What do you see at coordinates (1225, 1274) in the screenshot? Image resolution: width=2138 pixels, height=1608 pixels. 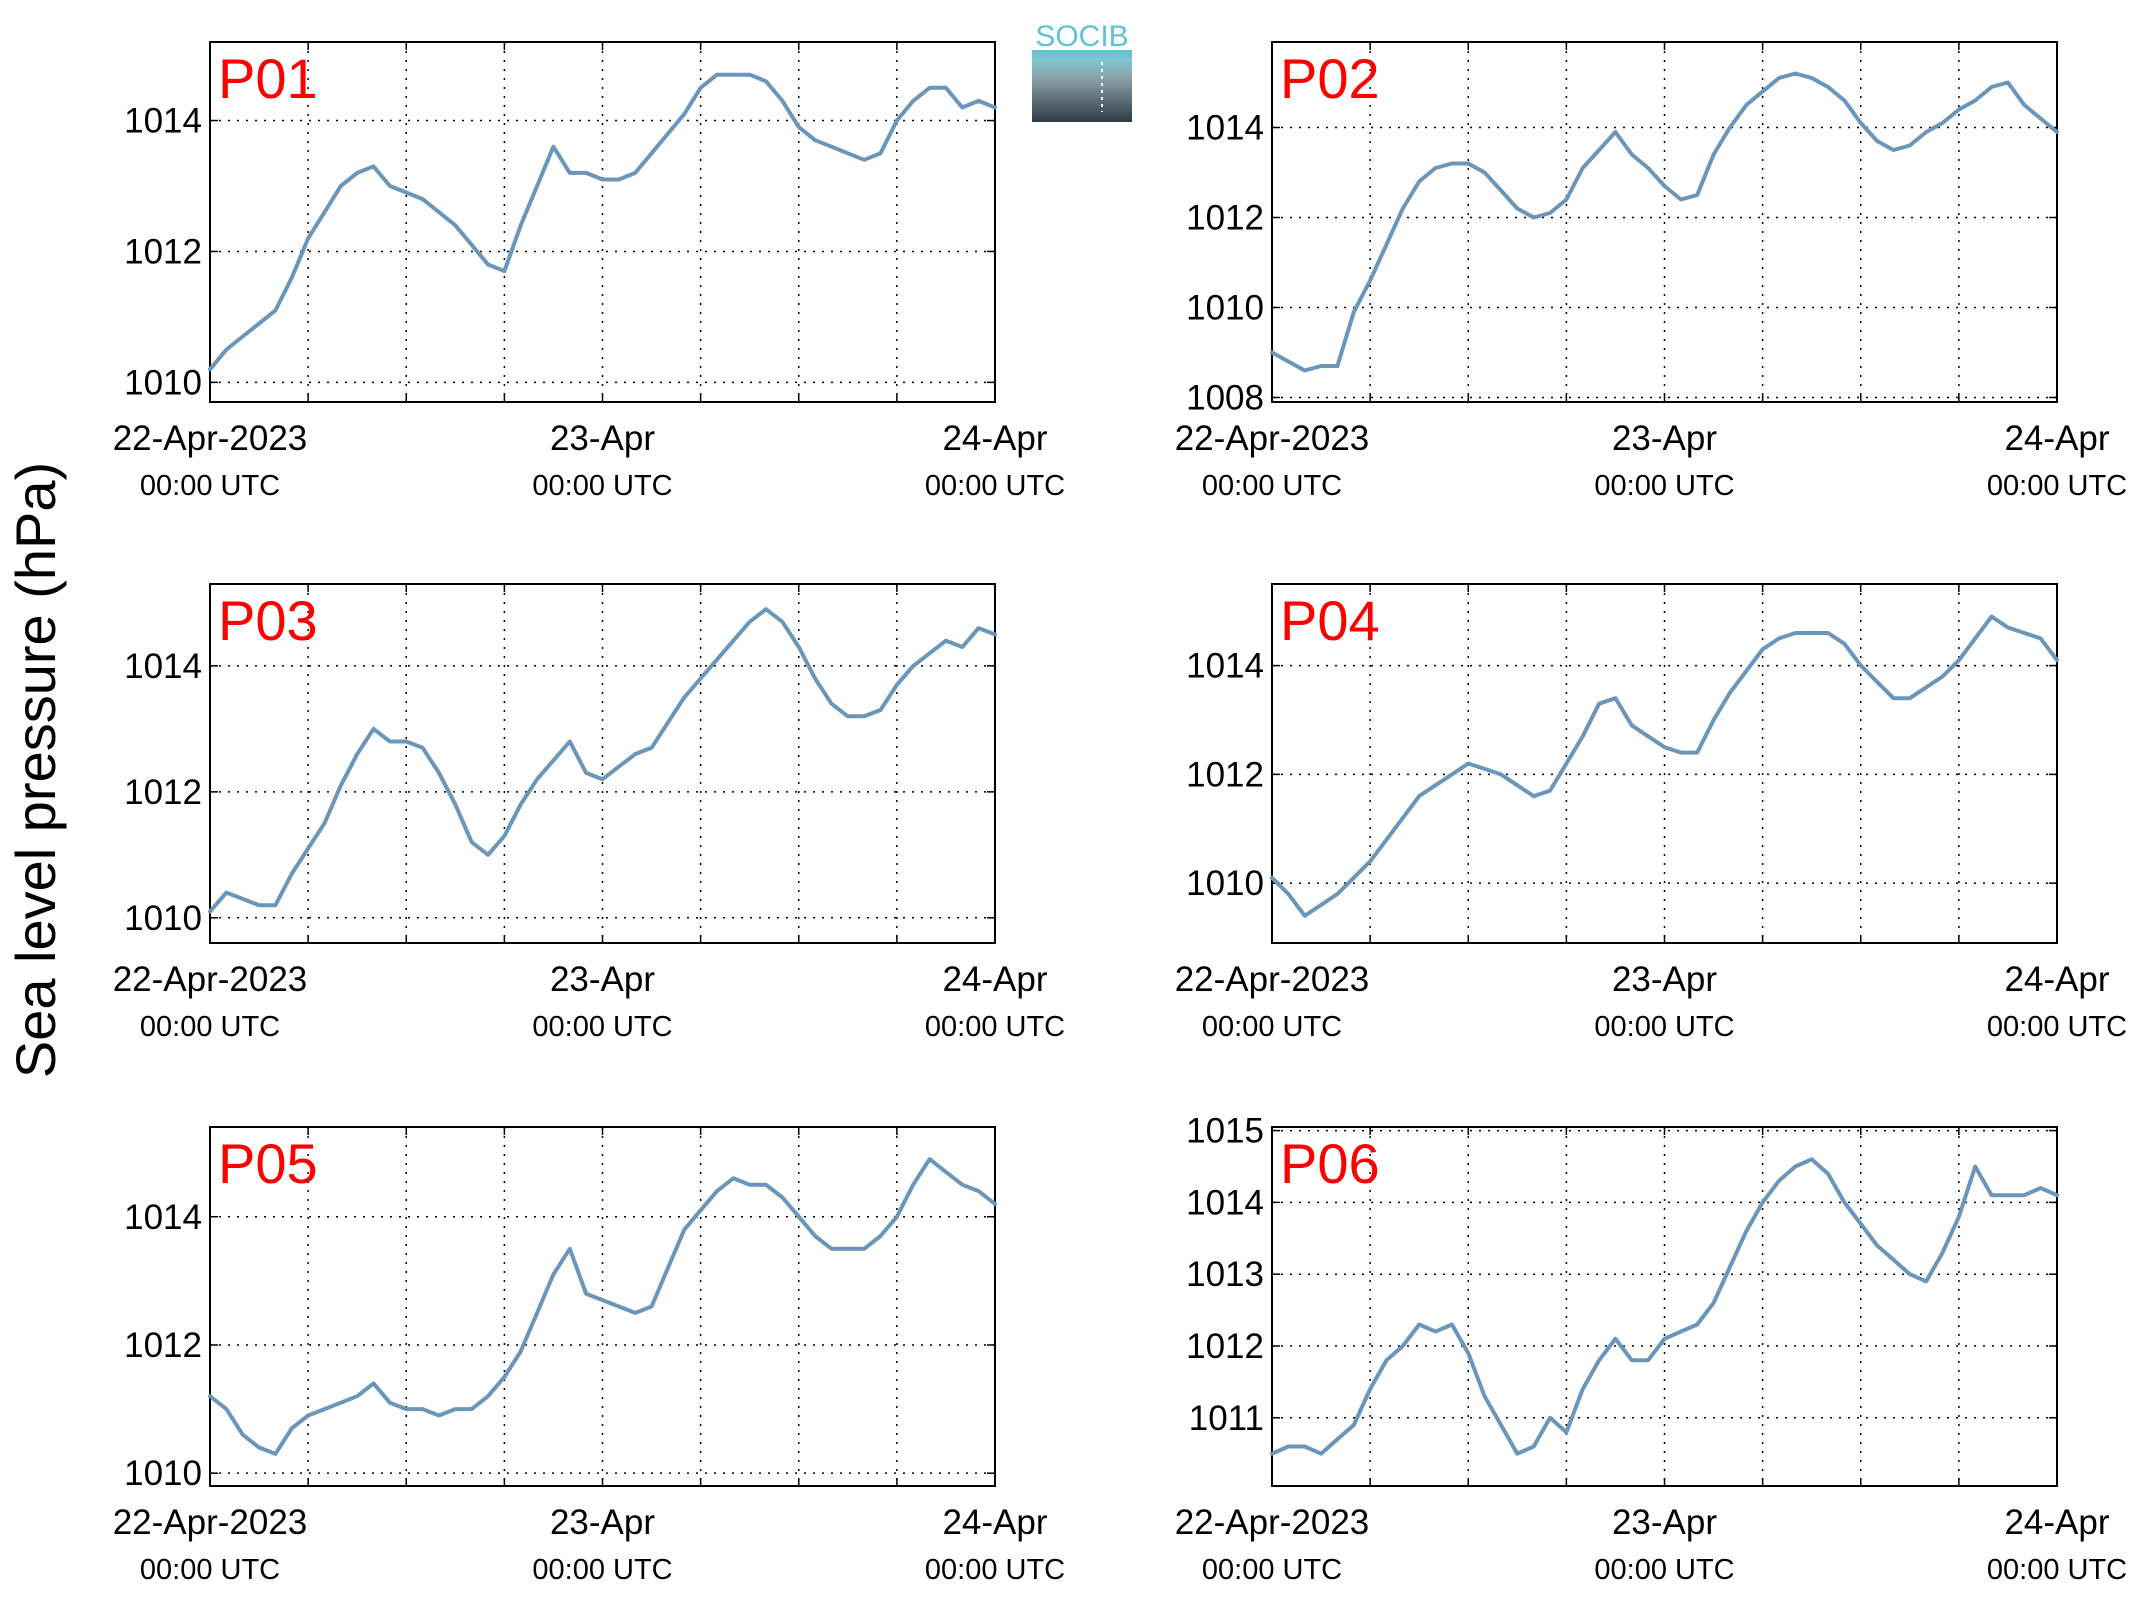 I see `y-tick-label: 1013` at bounding box center [1225, 1274].